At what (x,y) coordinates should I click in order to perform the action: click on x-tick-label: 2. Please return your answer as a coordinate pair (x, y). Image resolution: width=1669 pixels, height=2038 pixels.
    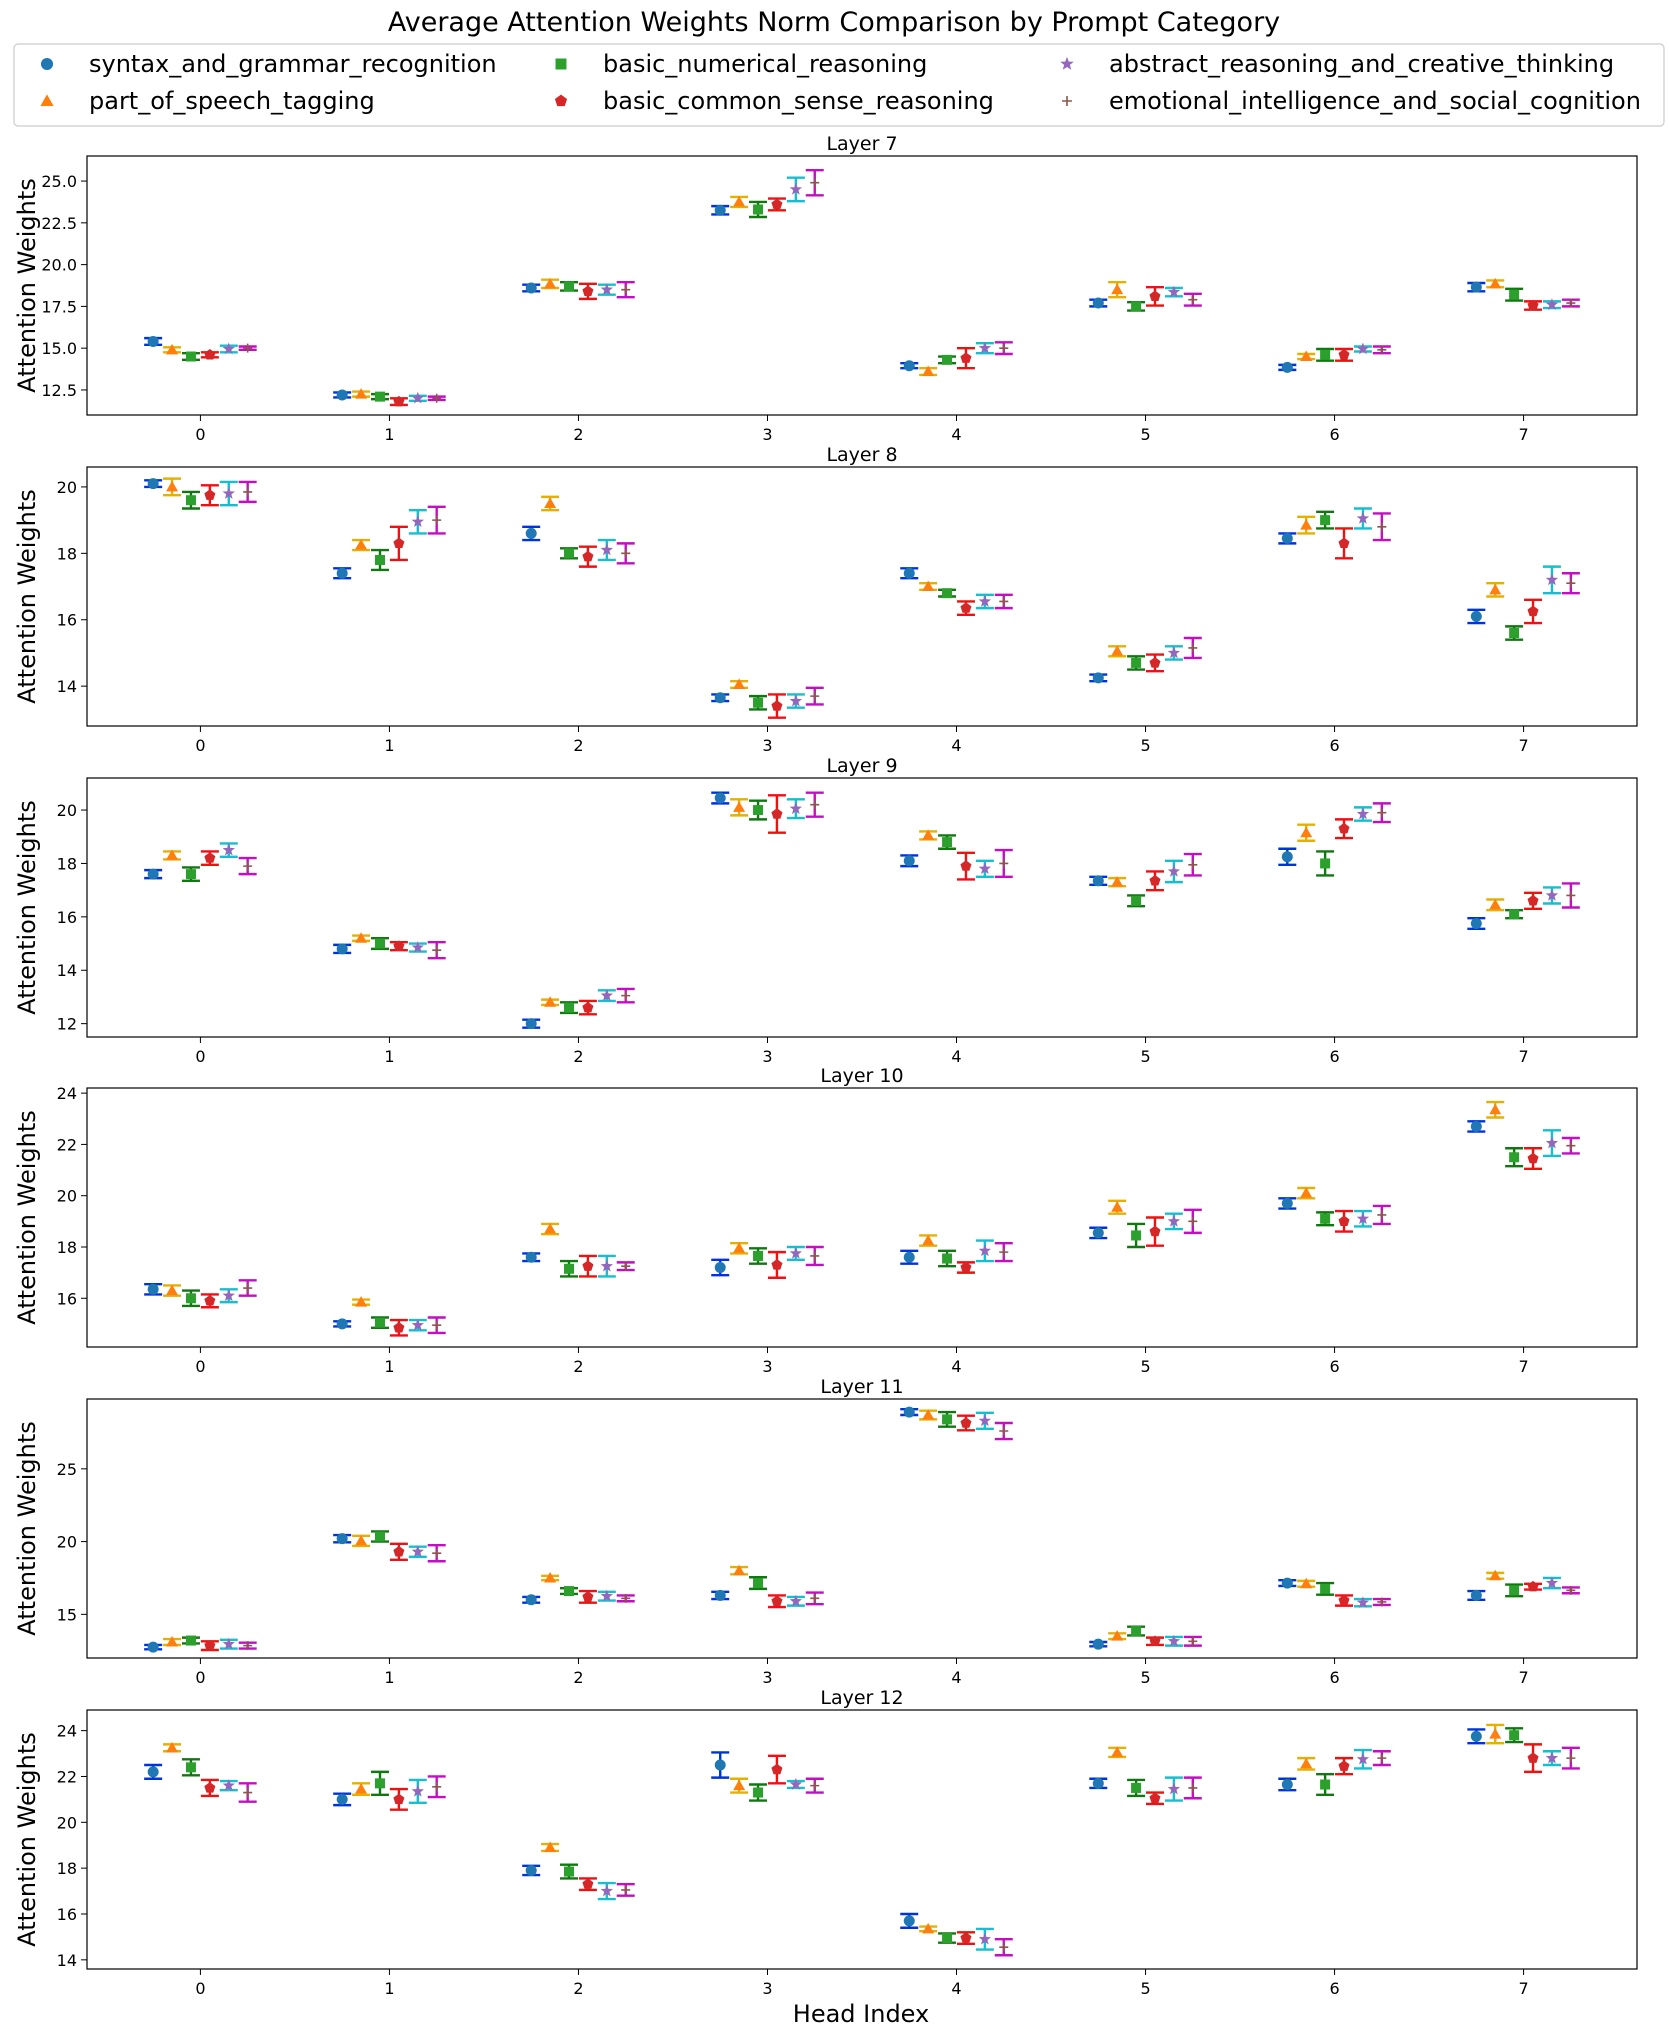
    Looking at the image, I should click on (578, 1366).